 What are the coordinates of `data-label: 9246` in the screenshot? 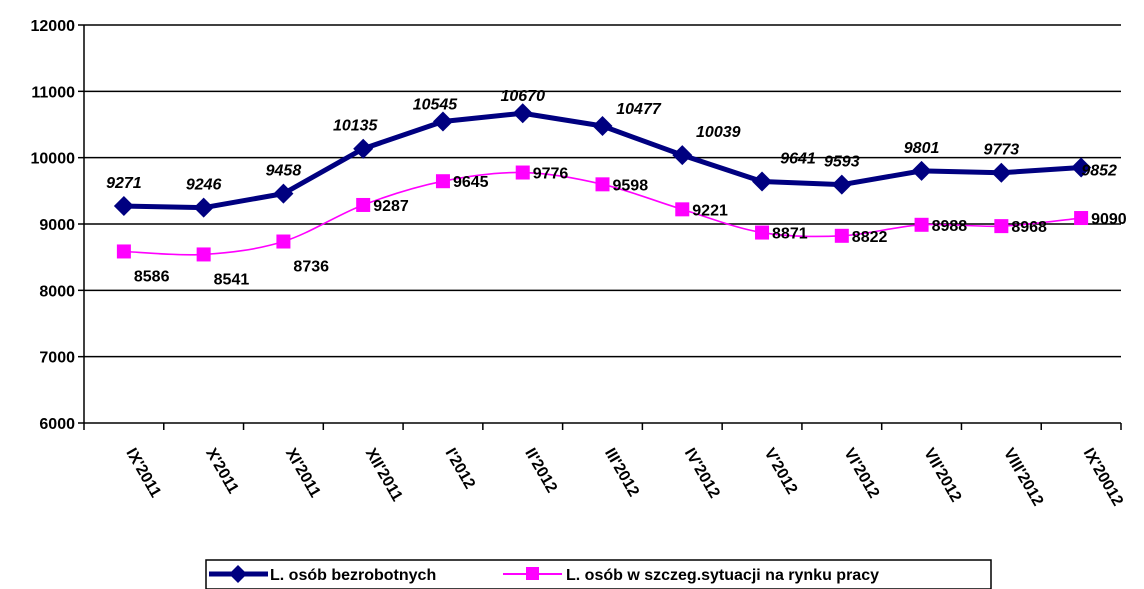 It's located at (204, 185).